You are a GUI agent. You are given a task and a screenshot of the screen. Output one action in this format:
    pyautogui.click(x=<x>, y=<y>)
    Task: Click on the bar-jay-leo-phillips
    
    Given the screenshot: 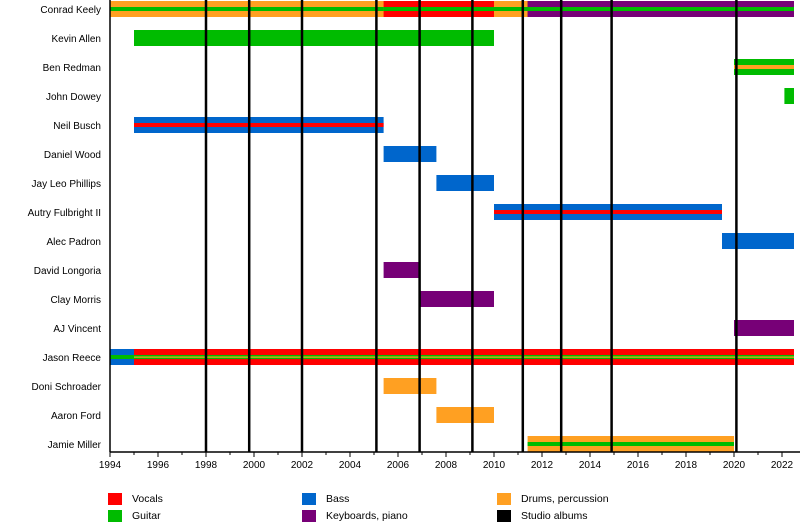 What is the action you would take?
    pyautogui.click(x=465, y=183)
    